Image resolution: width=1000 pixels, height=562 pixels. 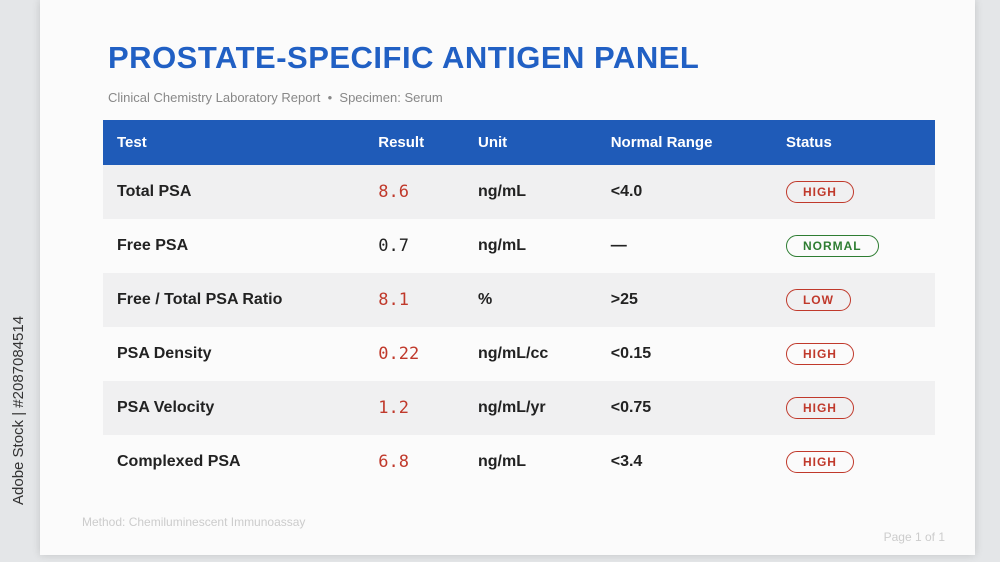 I want to click on table-row: PSA Density 0.22 ng/mL/cc <0.15 HIGH, so click(x=519, y=354).